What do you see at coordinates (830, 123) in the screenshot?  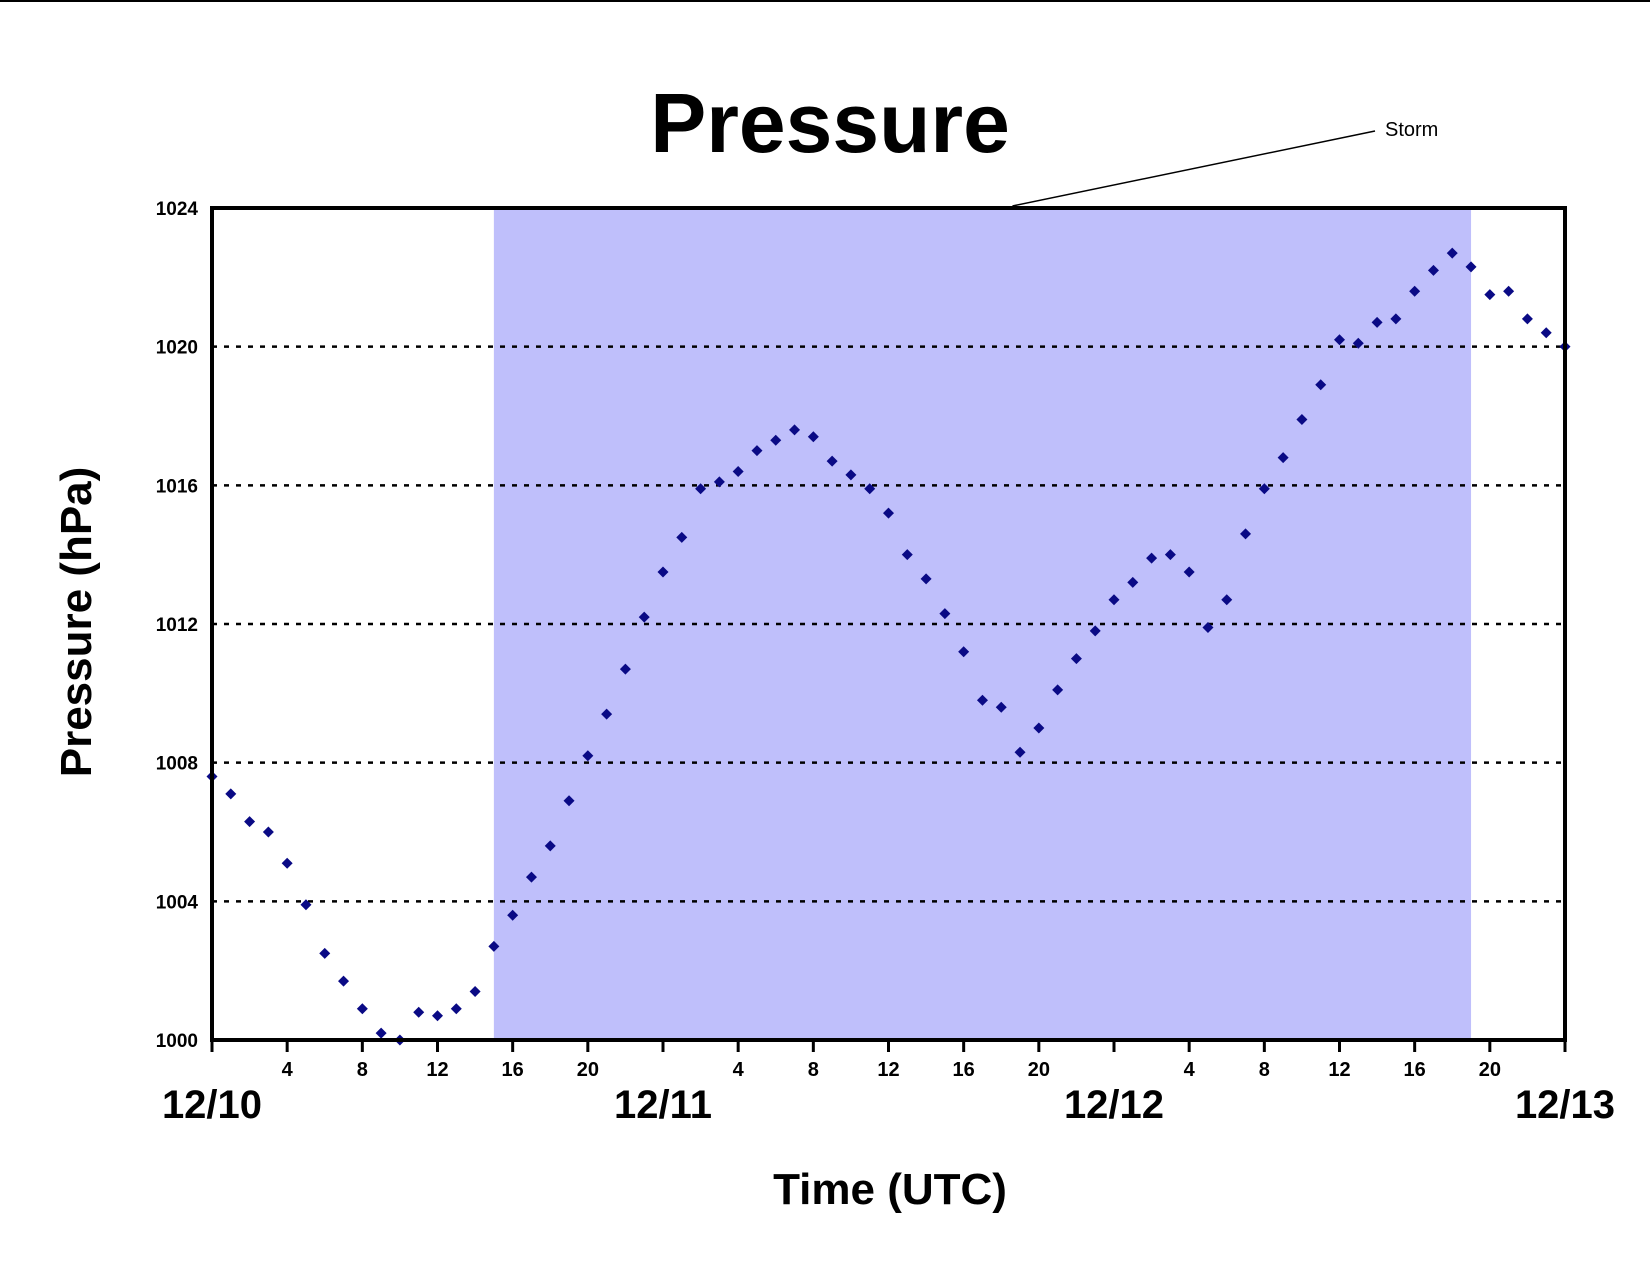 I see `chart-title: Pressure` at bounding box center [830, 123].